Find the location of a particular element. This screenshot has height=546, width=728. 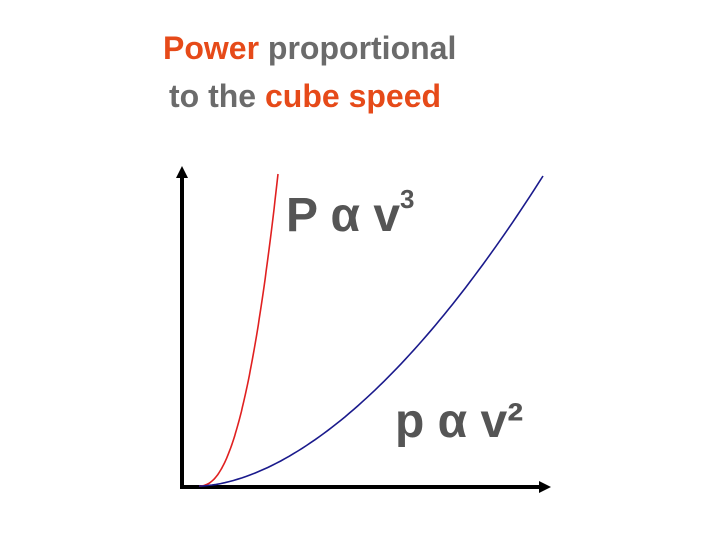

cube-law-label: P α v3 is located at coordinates (350, 216).